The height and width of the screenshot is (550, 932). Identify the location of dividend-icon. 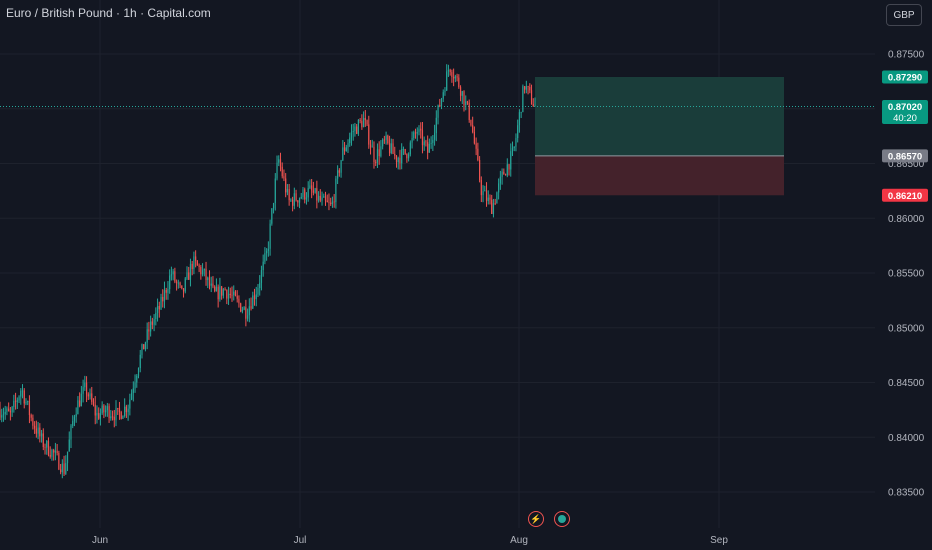
(562, 519).